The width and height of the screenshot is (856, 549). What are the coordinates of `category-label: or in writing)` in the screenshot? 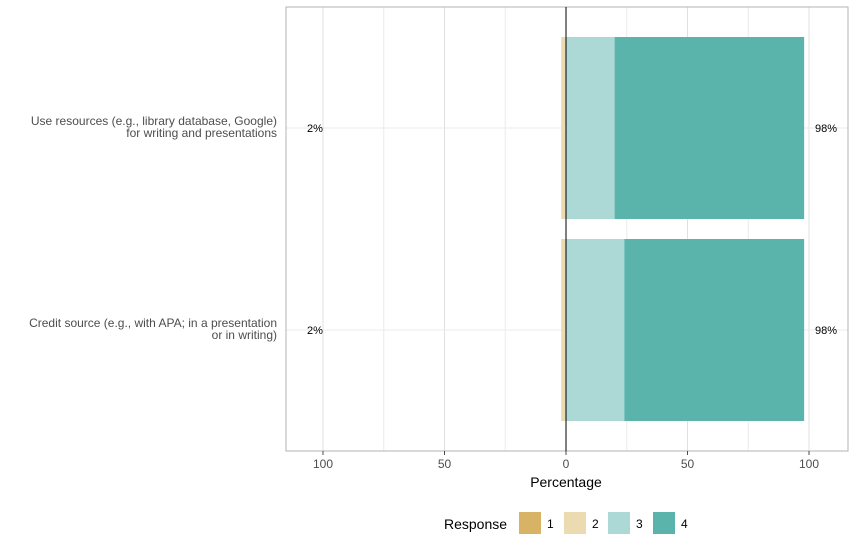 It's located at (244, 335).